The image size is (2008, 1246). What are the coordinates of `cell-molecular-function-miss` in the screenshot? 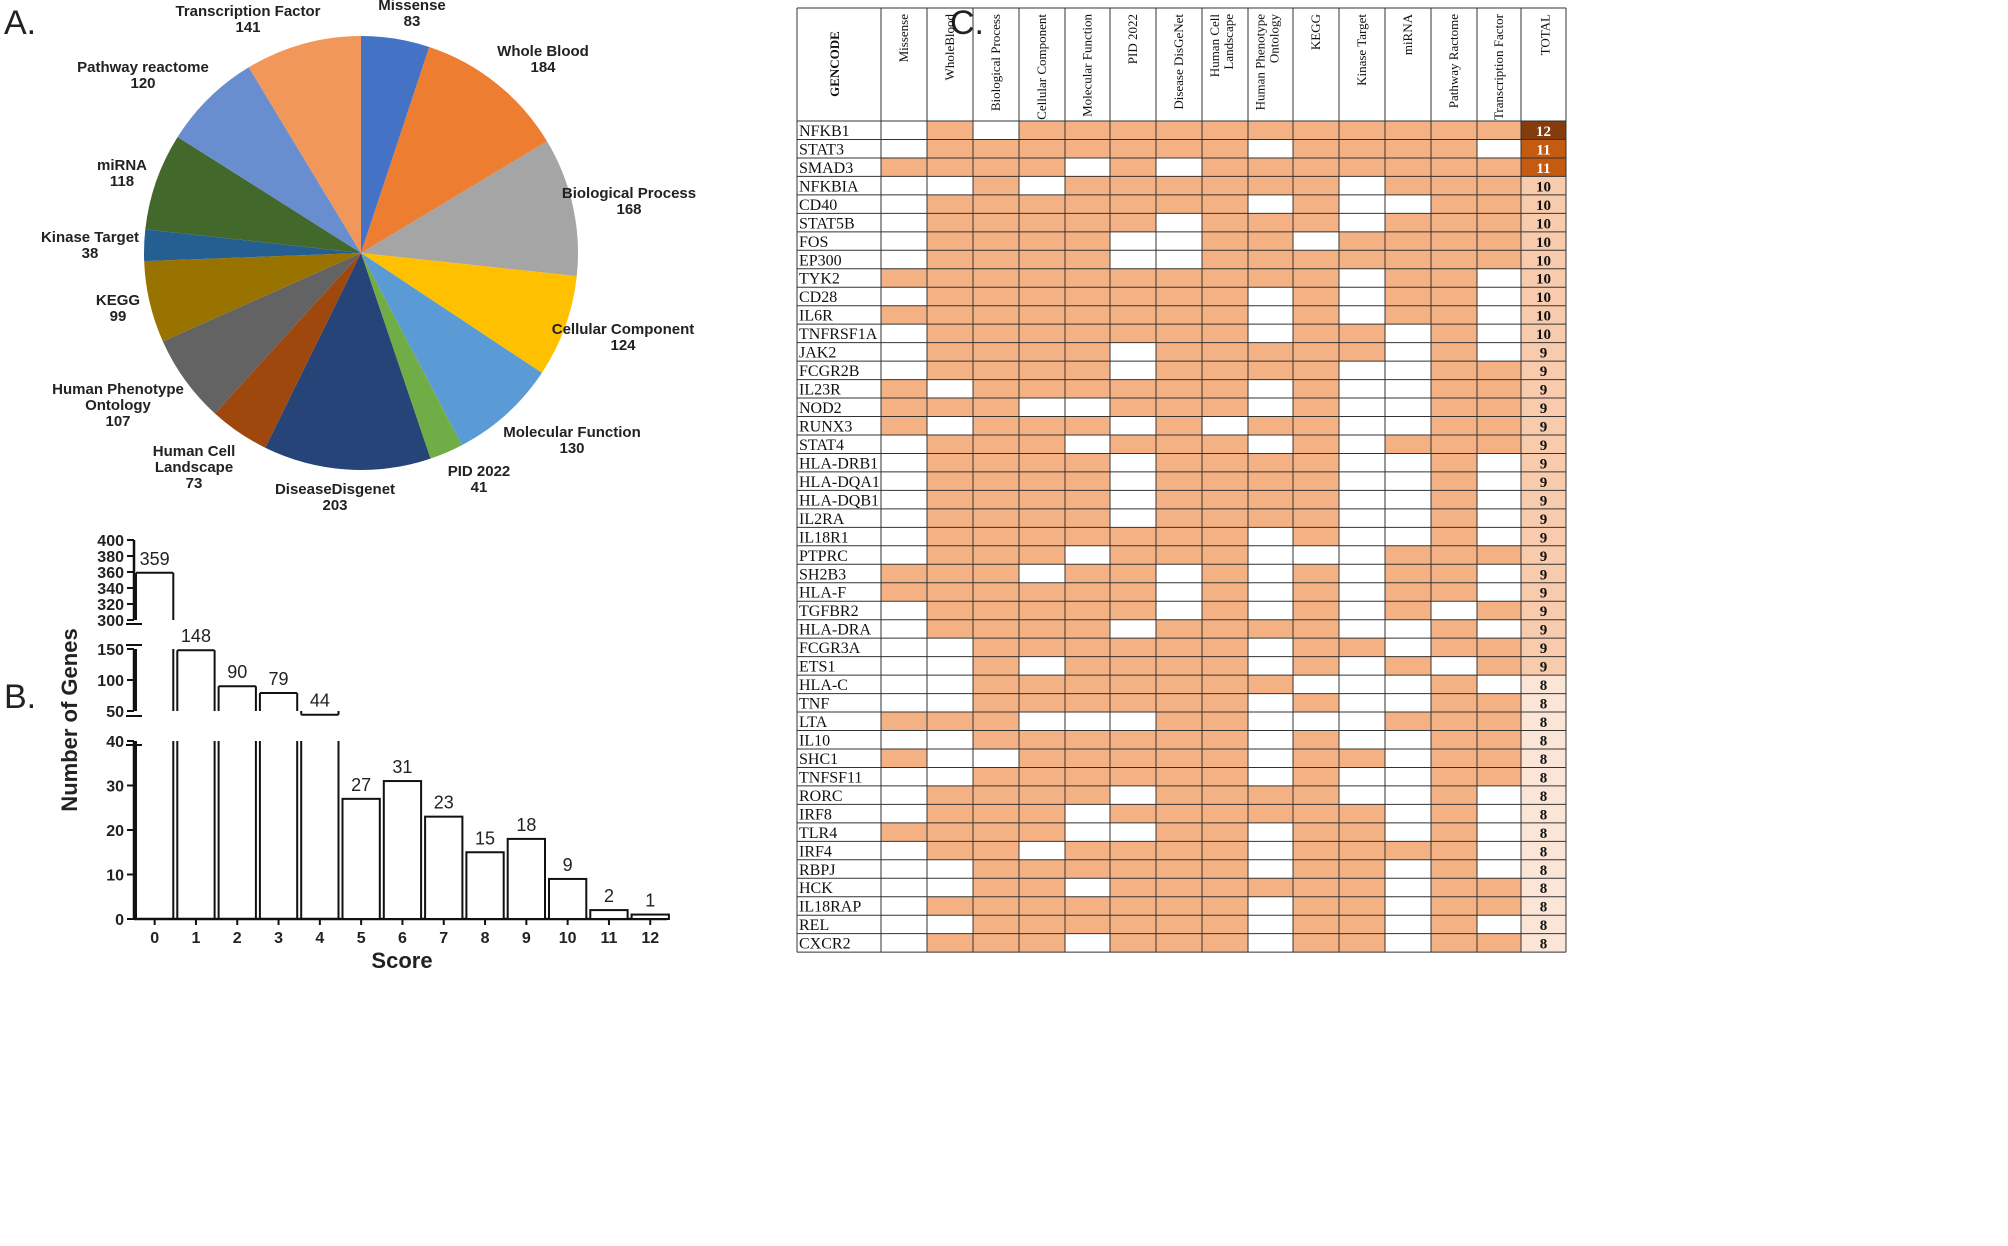 It's located at (1087, 887).